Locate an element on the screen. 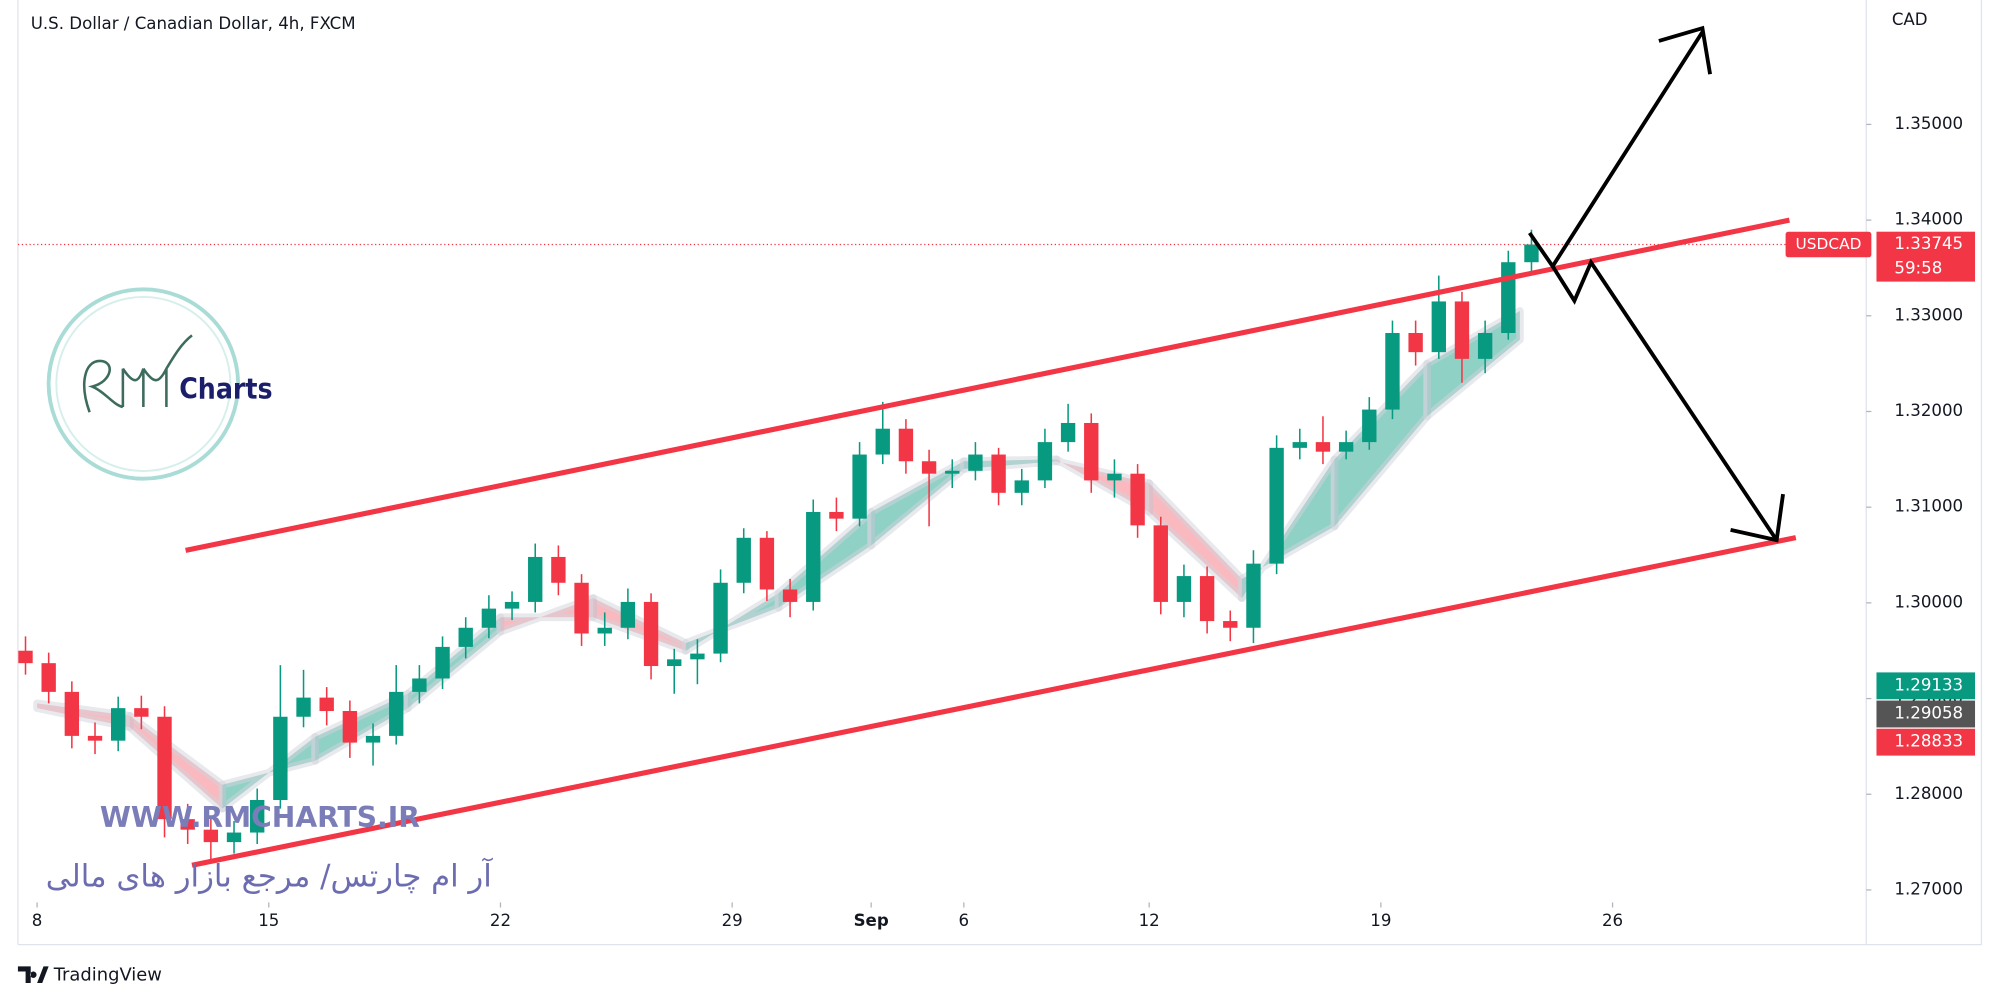 This screenshot has height=1000, width=2000. footer-logo is located at coordinates (33, 975).